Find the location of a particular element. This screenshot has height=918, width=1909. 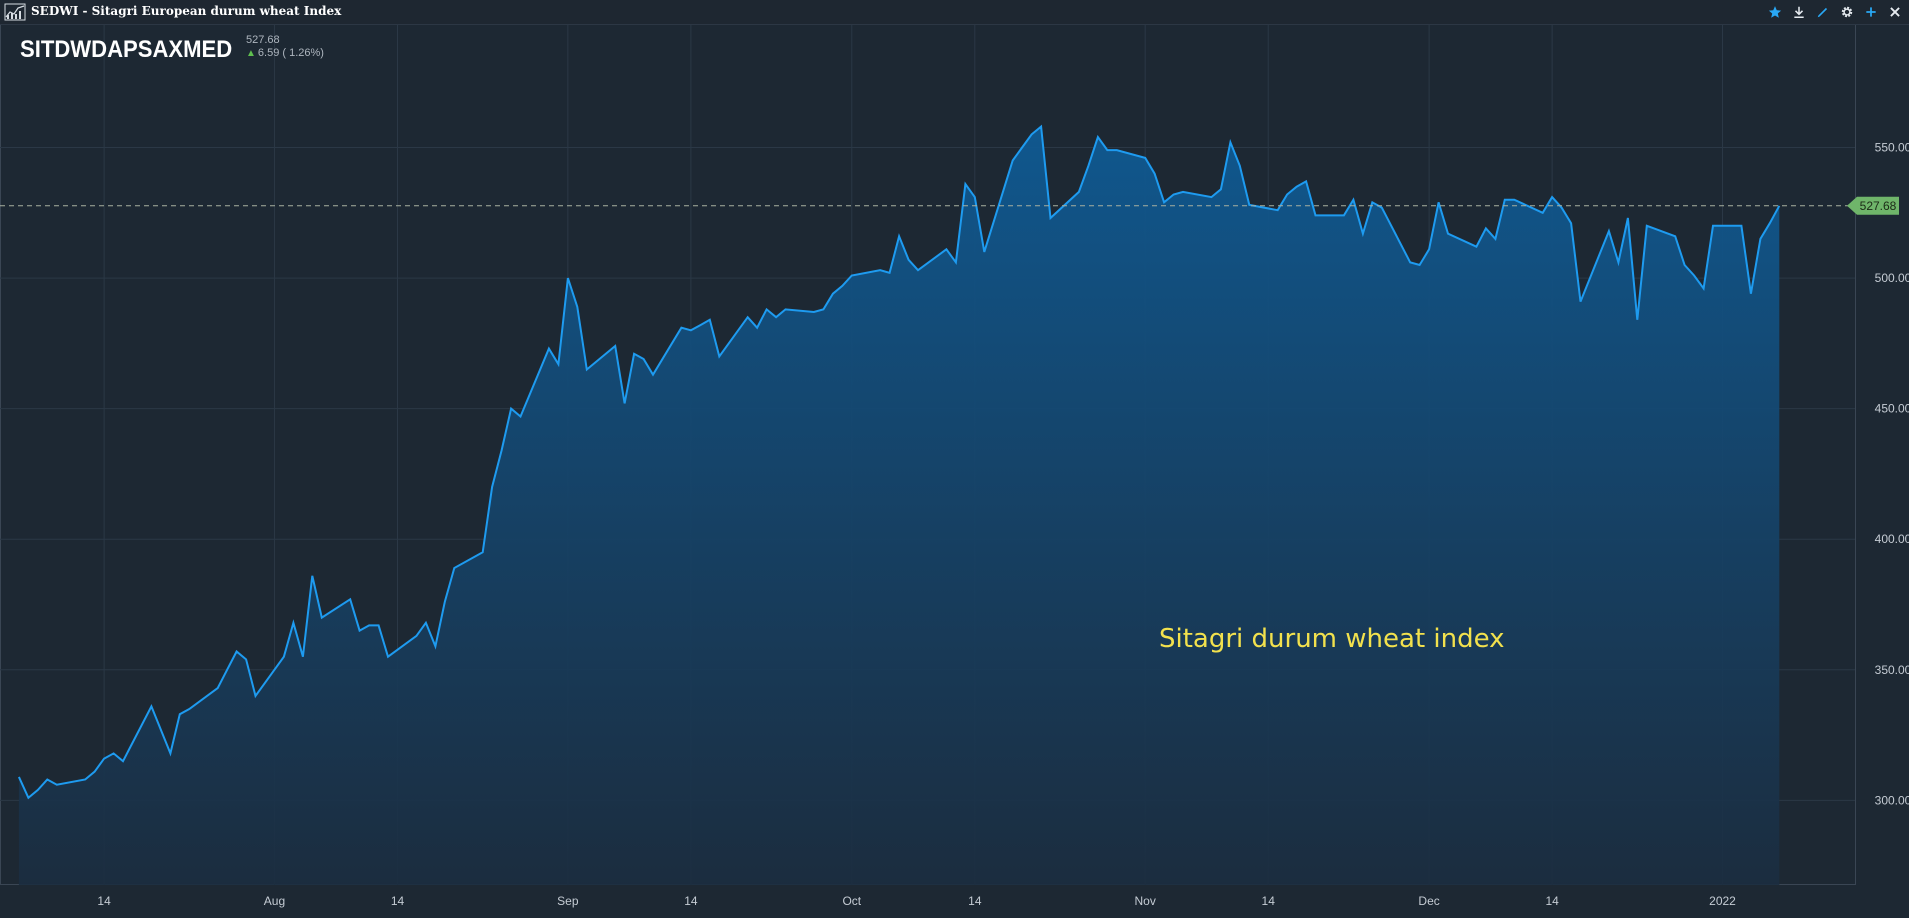

plus-icon is located at coordinates (1871, 12).